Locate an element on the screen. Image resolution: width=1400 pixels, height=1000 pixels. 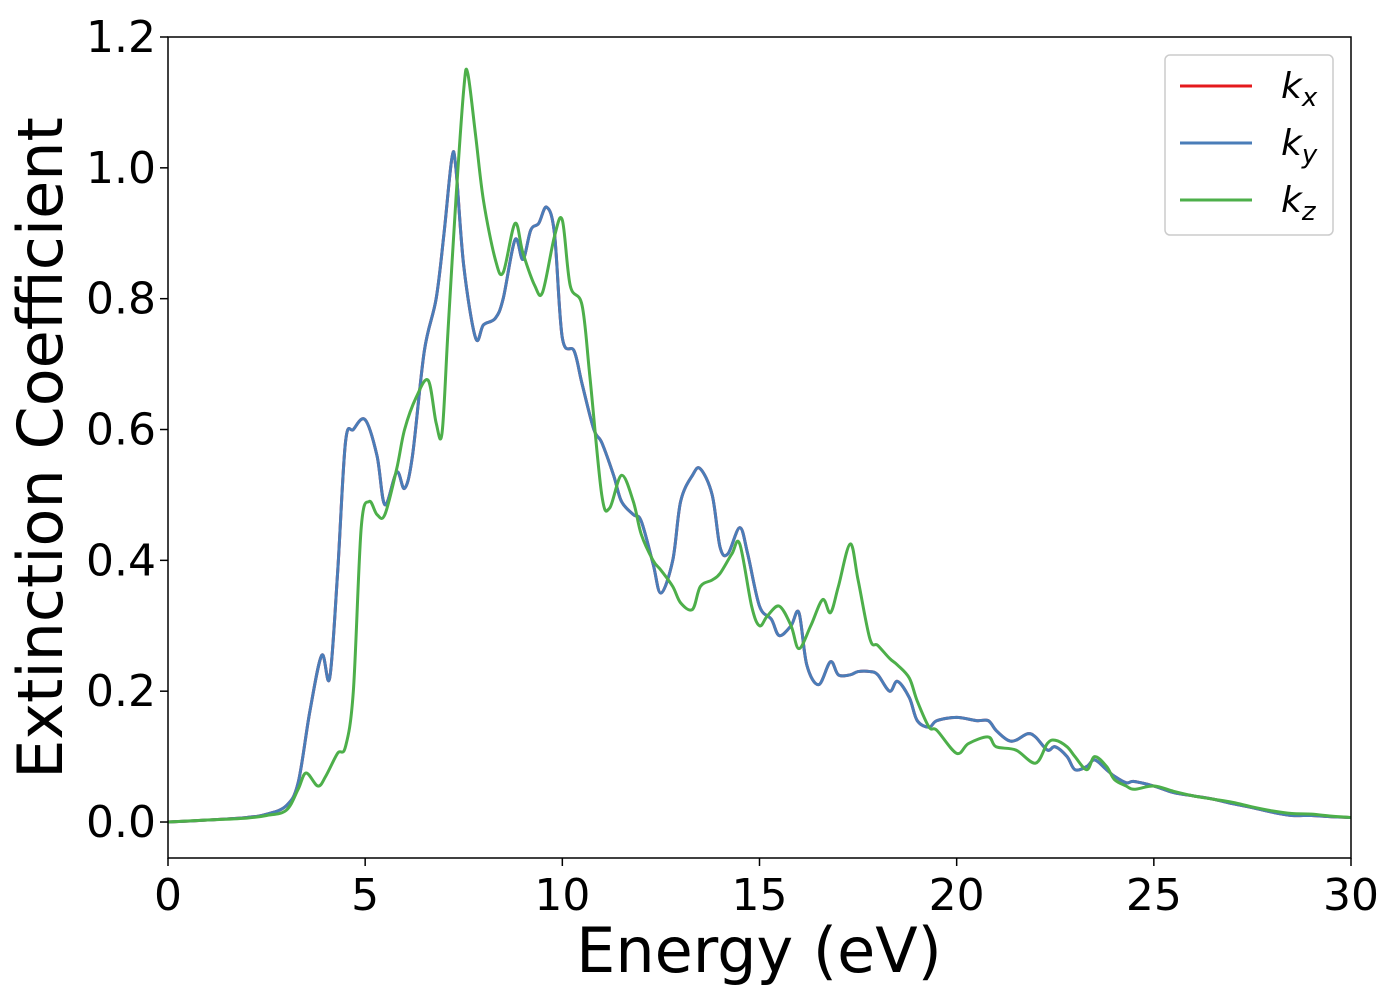
y-tick-label: 0.8 is located at coordinates (121, 299).